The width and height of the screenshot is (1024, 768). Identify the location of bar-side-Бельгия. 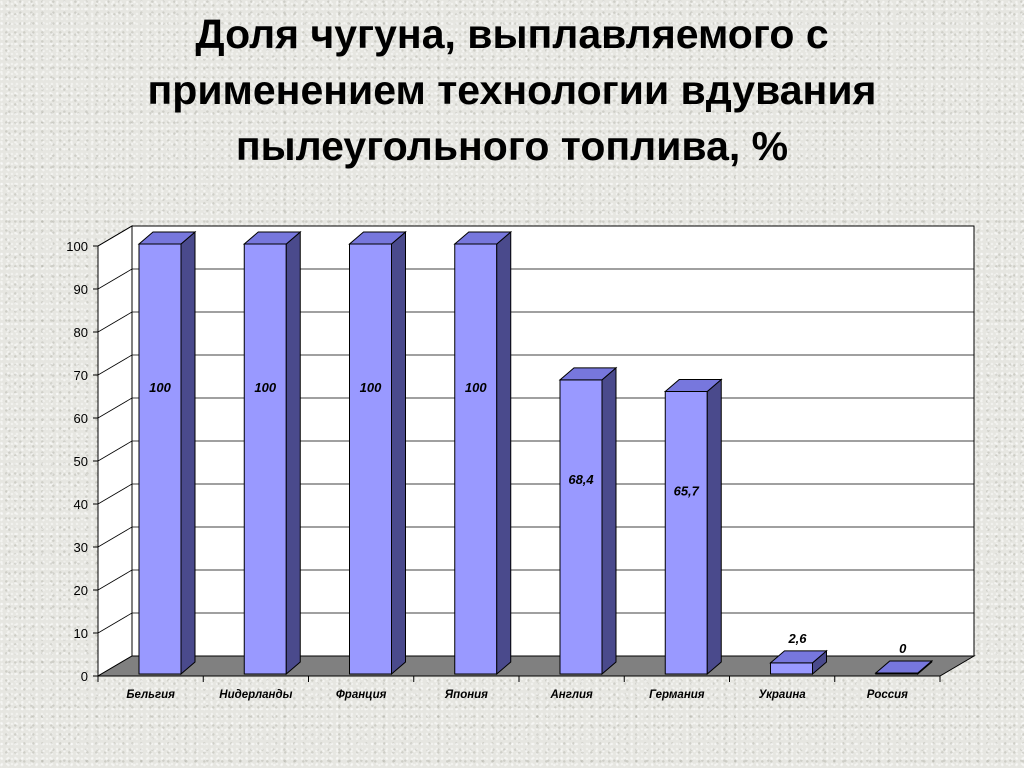
(188, 453).